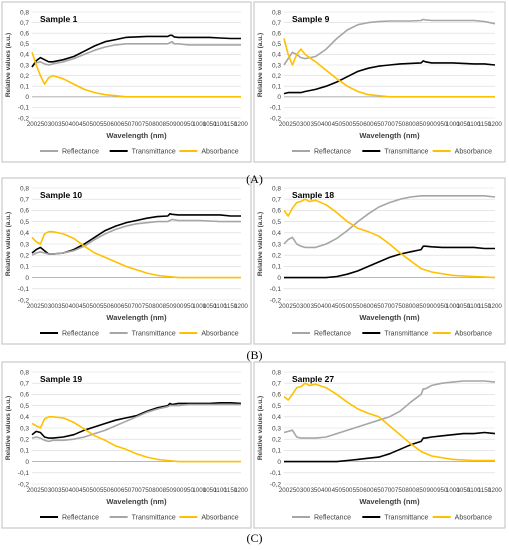 This screenshot has width=509, height=550. What do you see at coordinates (24, 118) in the screenshot?
I see `y-tick-label: -0,2` at bounding box center [24, 118].